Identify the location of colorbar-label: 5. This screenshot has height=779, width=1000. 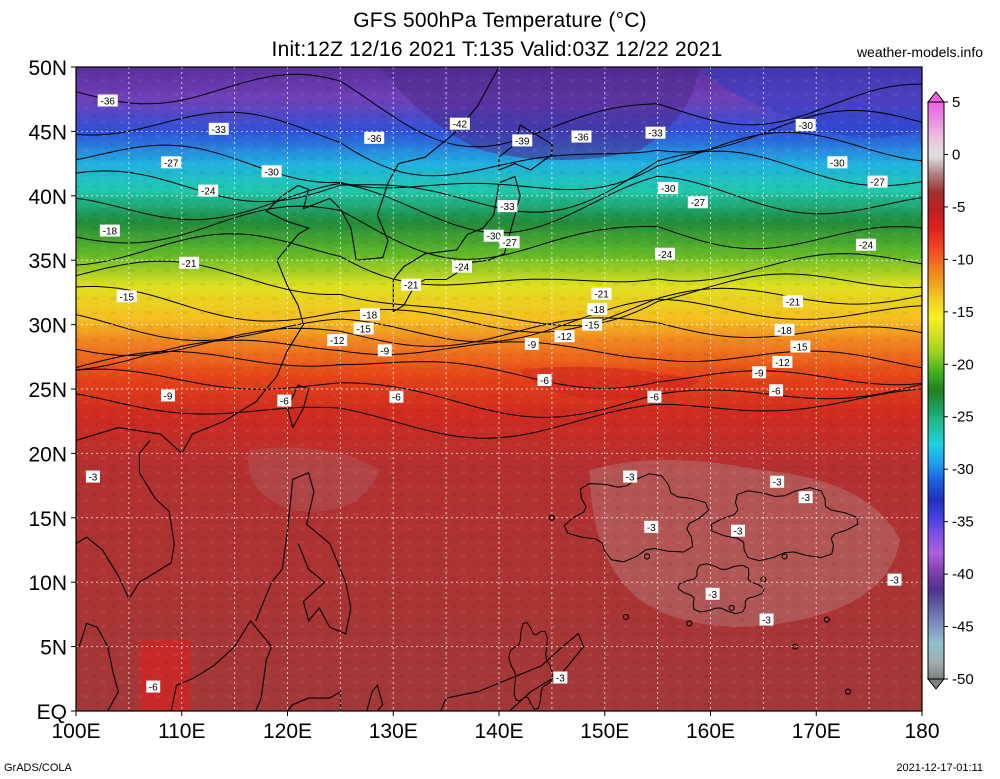
(956, 102).